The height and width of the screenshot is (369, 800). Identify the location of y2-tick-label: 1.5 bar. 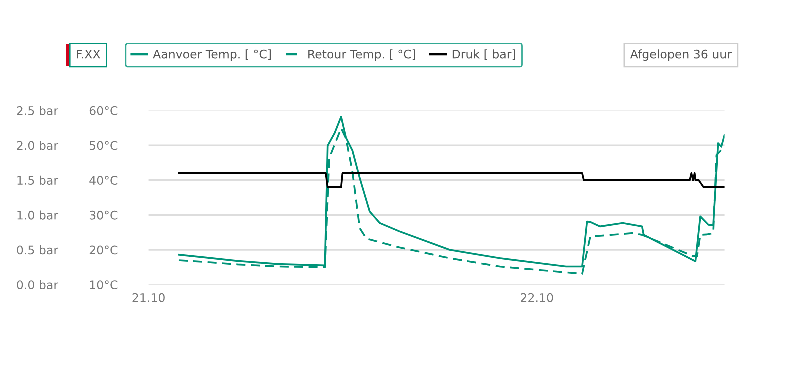
(38, 181).